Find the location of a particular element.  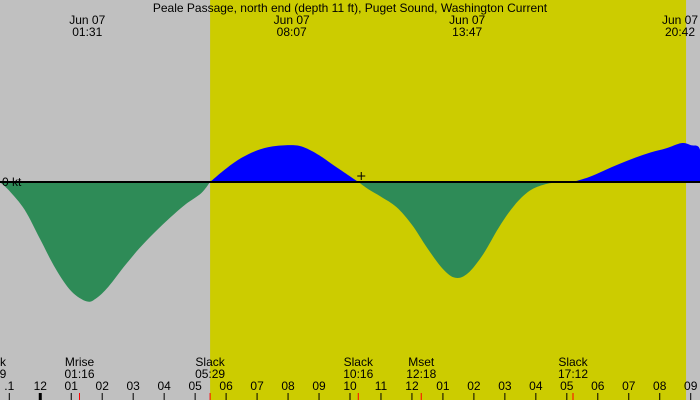

event-time: 17:12 is located at coordinates (573, 374).